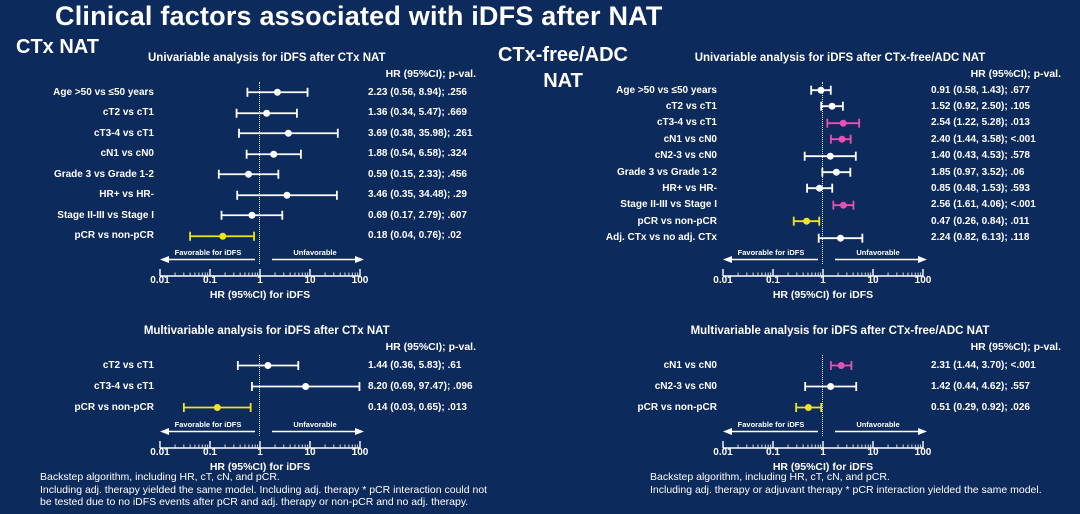 Image resolution: width=1080 pixels, height=514 pixels. What do you see at coordinates (980, 123) in the screenshot?
I see `row-hr-ci-pvalue: 2.54 (1.22, 5.28); .013` at bounding box center [980, 123].